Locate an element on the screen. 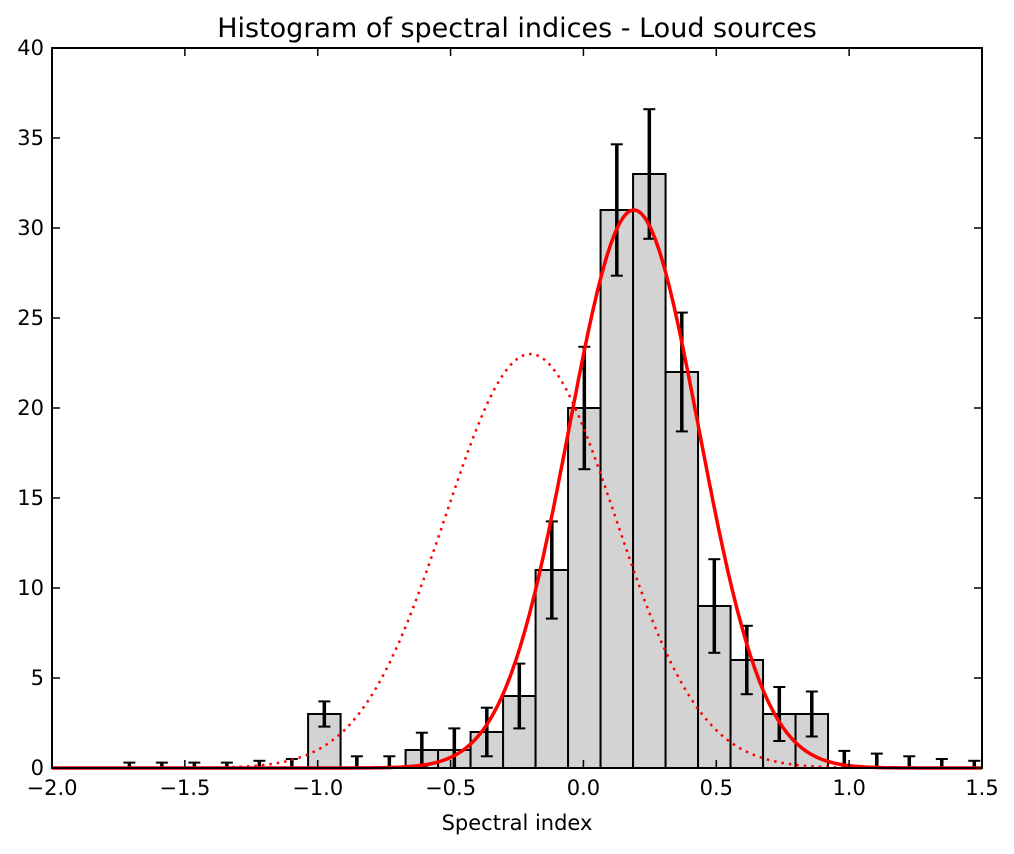 The image size is (1014, 854). y-tick-label: 0 is located at coordinates (37, 768).